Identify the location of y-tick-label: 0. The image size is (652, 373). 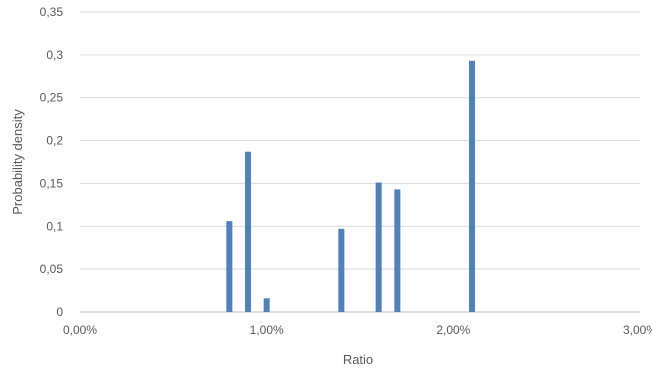
(59, 312).